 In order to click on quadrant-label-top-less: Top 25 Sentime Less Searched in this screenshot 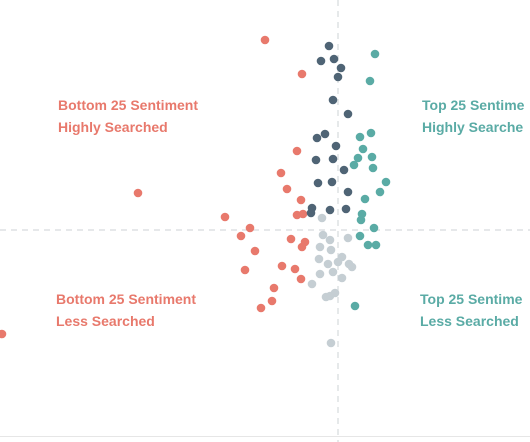, I will do `click(471, 310)`.